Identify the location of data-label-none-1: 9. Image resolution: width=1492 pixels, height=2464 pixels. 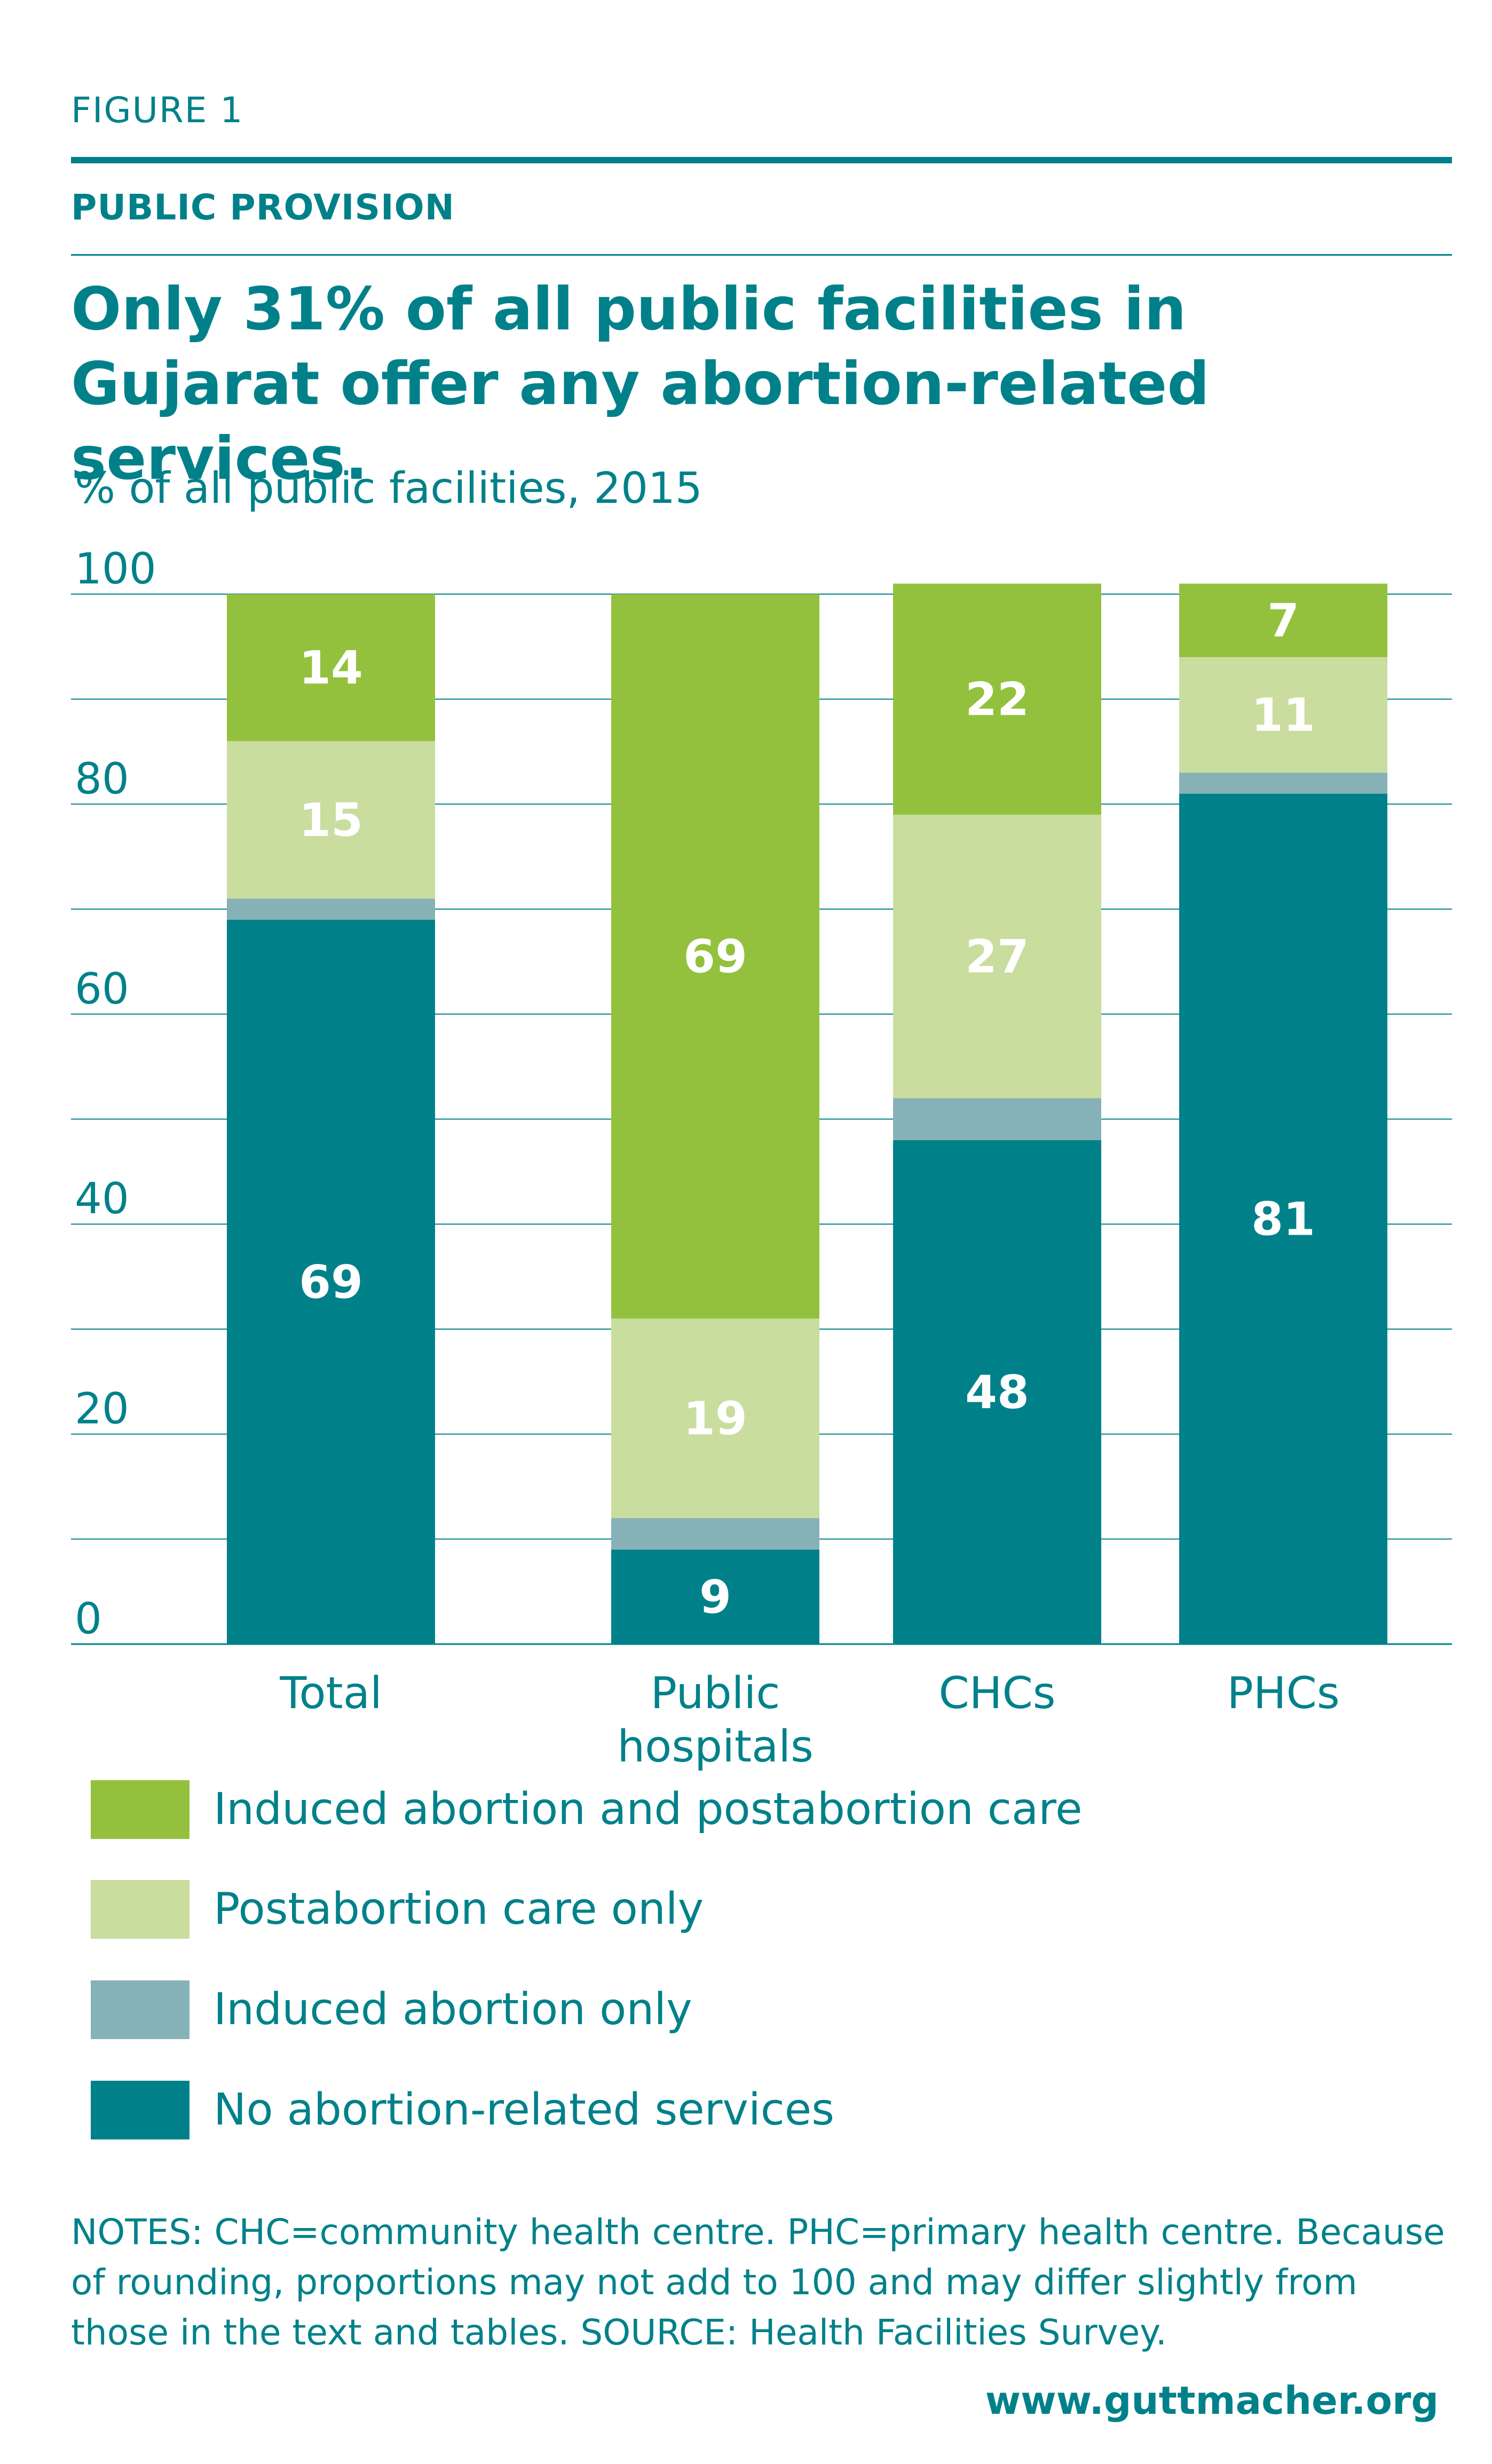
(715, 1597).